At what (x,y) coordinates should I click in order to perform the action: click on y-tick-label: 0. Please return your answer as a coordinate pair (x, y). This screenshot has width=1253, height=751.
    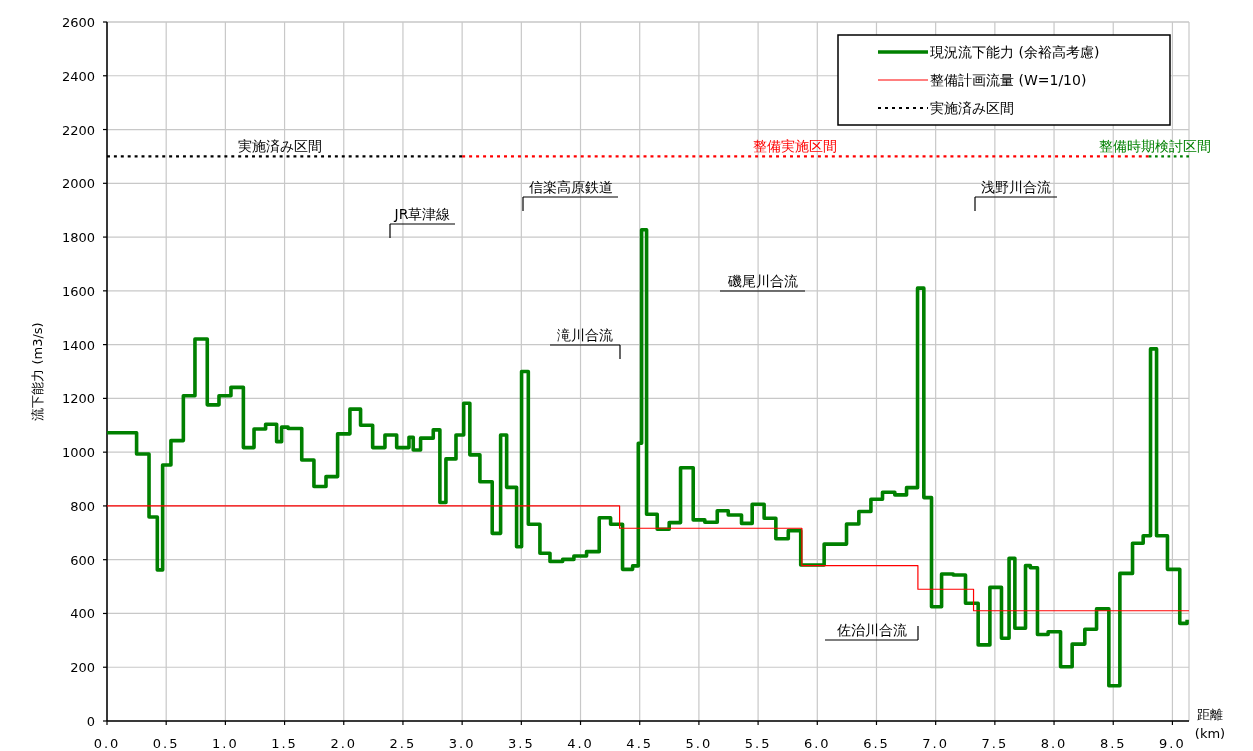
    Looking at the image, I should click on (90, 721).